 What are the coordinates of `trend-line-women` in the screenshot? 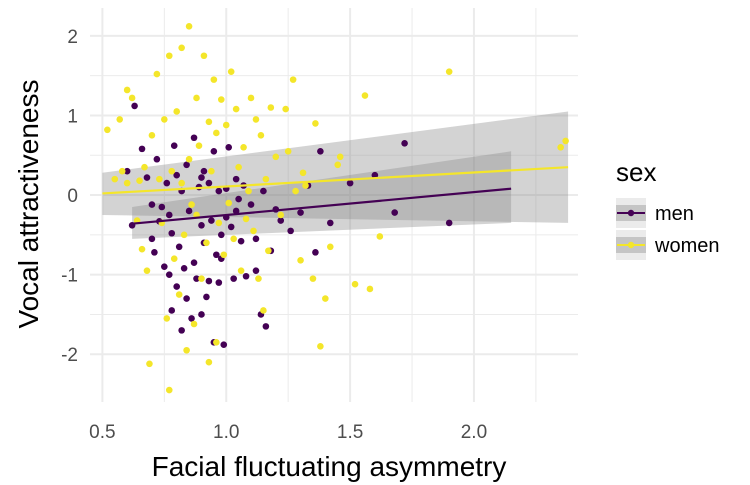 It's located at (335, 180).